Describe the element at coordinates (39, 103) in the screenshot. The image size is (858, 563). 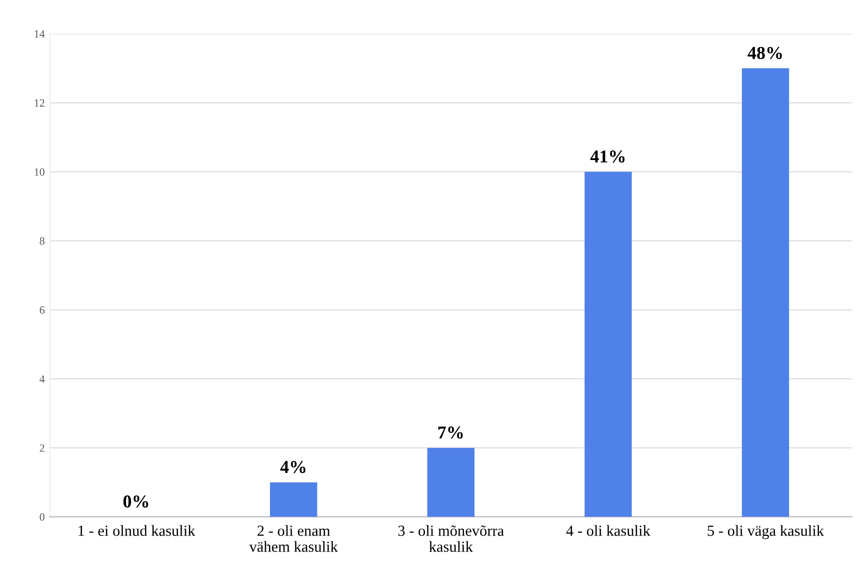
I see `y-tick-label: 12` at that location.